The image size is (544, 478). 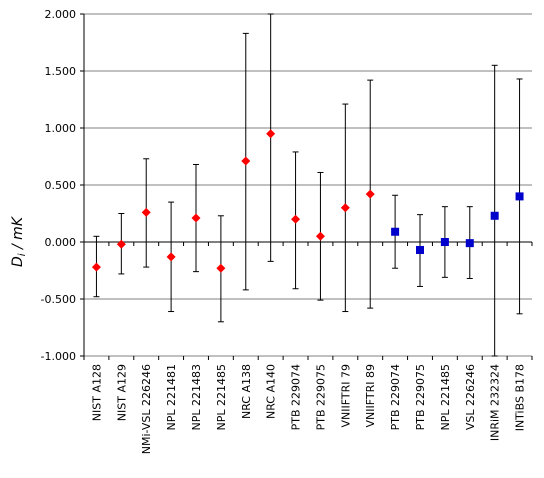 What do you see at coordinates (146, 409) in the screenshot?
I see `x-tick-label: NMi-VSL 226246` at bounding box center [146, 409].